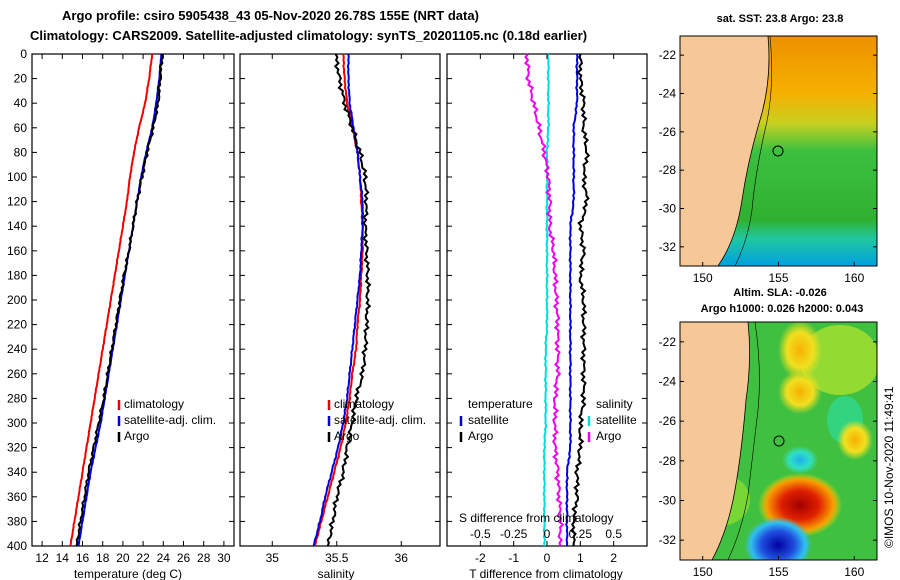 The image size is (900, 580). What do you see at coordinates (780, 293) in the screenshot?
I see `sla-map-title-line1: Altim. SLA: -0.026` at bounding box center [780, 293].